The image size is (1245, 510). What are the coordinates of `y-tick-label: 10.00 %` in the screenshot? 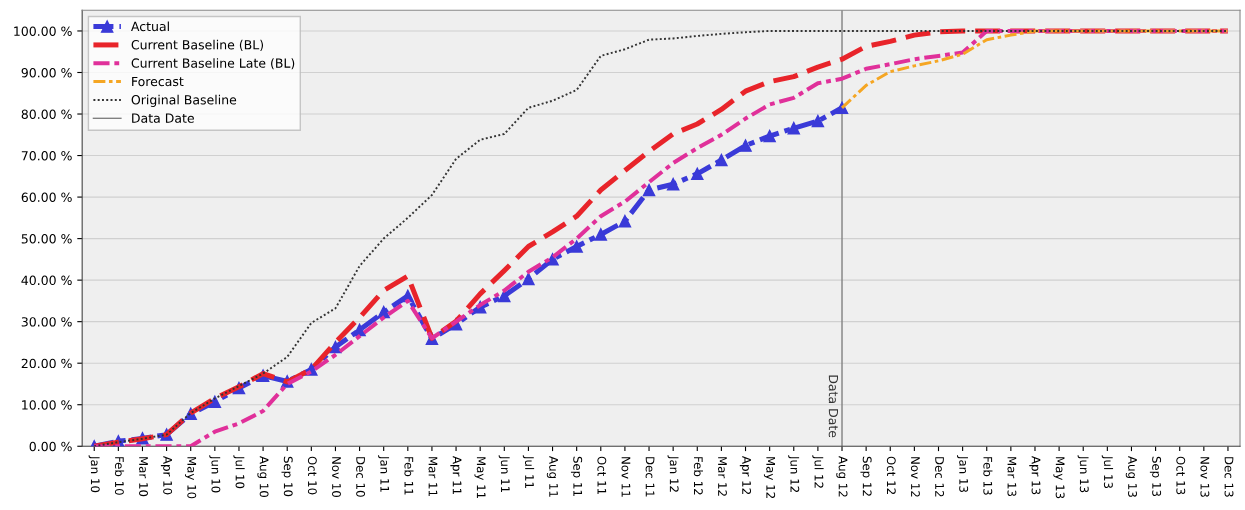 It's located at (47, 405).